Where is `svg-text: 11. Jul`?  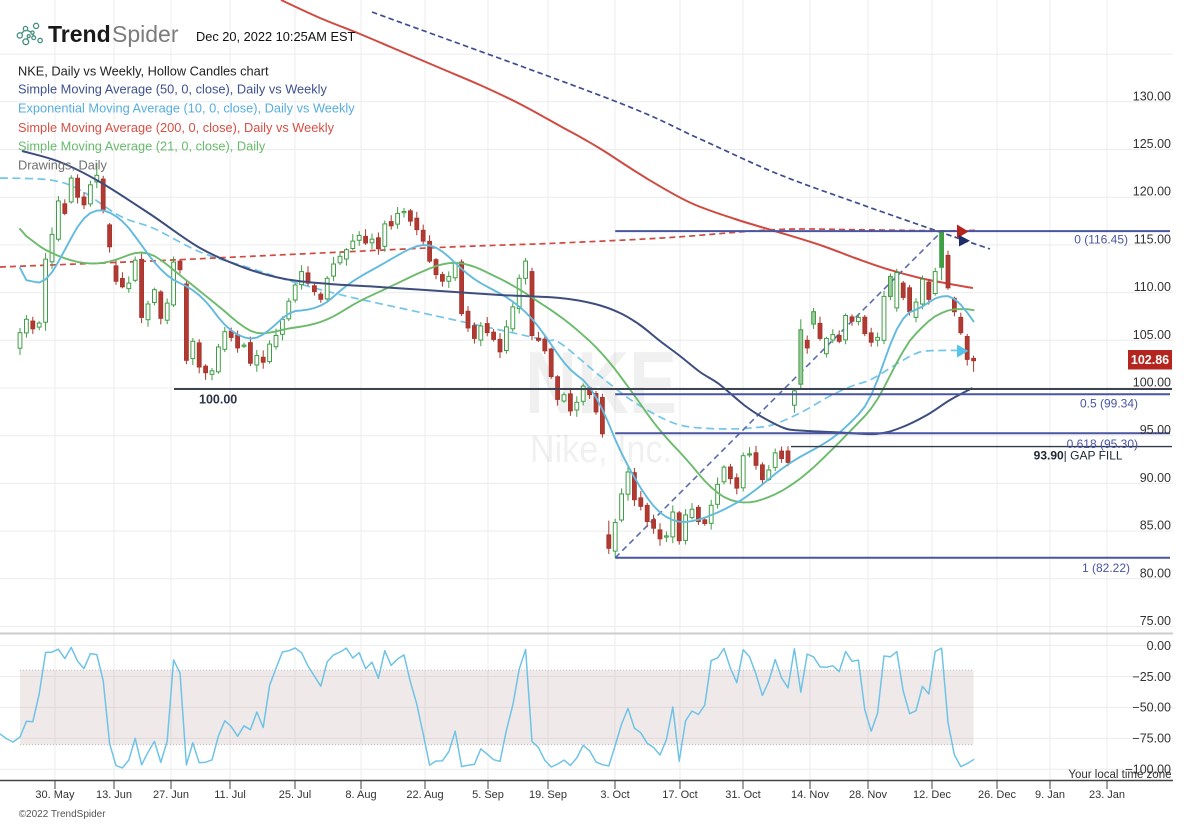 svg-text: 11. Jul is located at coordinates (230, 795).